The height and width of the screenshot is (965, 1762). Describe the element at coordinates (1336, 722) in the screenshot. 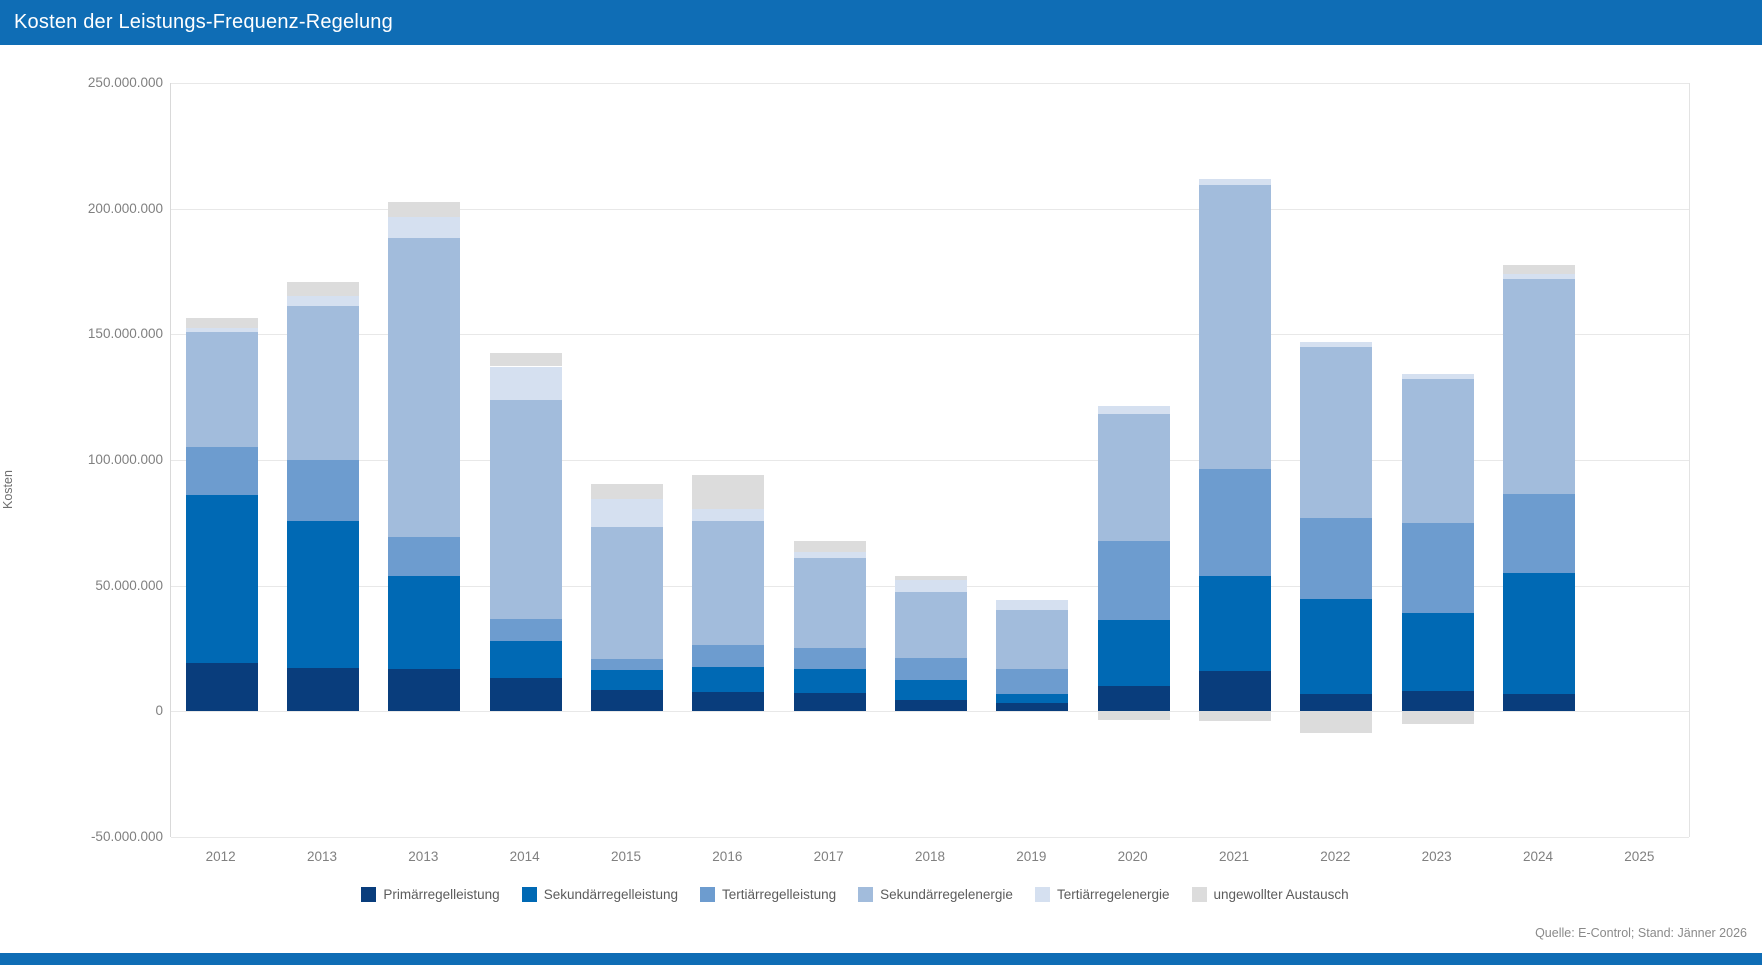

I see `bar-segment-2022-ungewollter-austausch` at that location.